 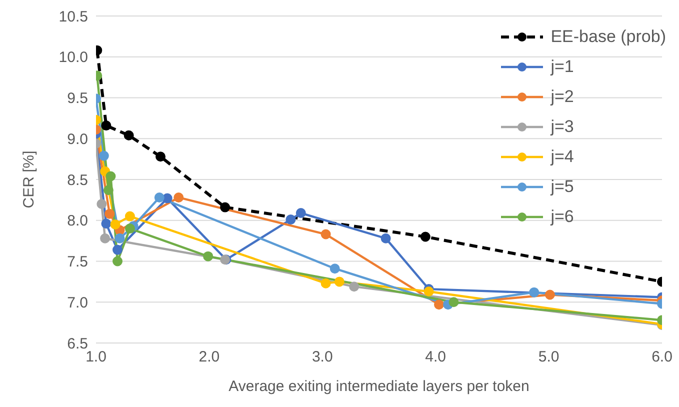 I want to click on x-tick-label: 4.0, so click(x=435, y=357).